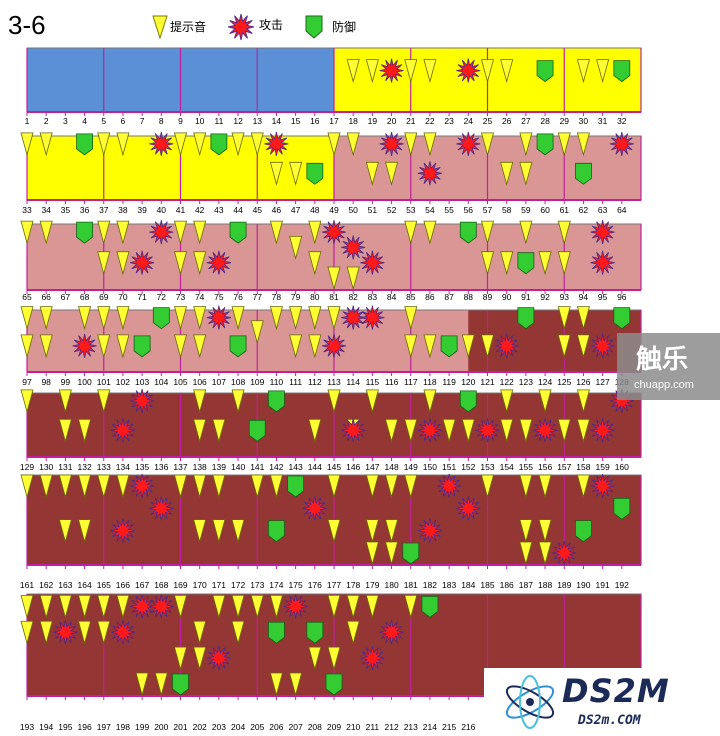 The width and height of the screenshot is (720, 736). Describe the element at coordinates (142, 467) in the screenshot. I see `beat-number: 135` at that location.